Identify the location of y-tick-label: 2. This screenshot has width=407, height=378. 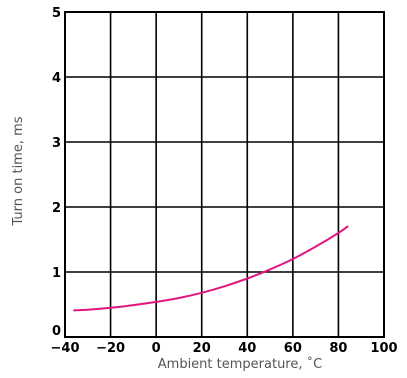
(56, 208).